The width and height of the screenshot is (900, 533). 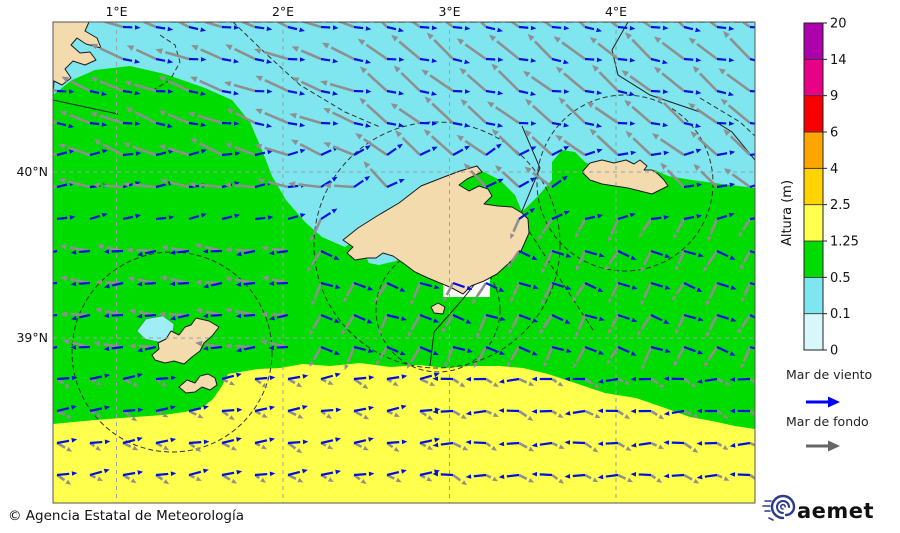 What do you see at coordinates (829, 374) in the screenshot?
I see `wind-legend-label: Mar de viento` at bounding box center [829, 374].